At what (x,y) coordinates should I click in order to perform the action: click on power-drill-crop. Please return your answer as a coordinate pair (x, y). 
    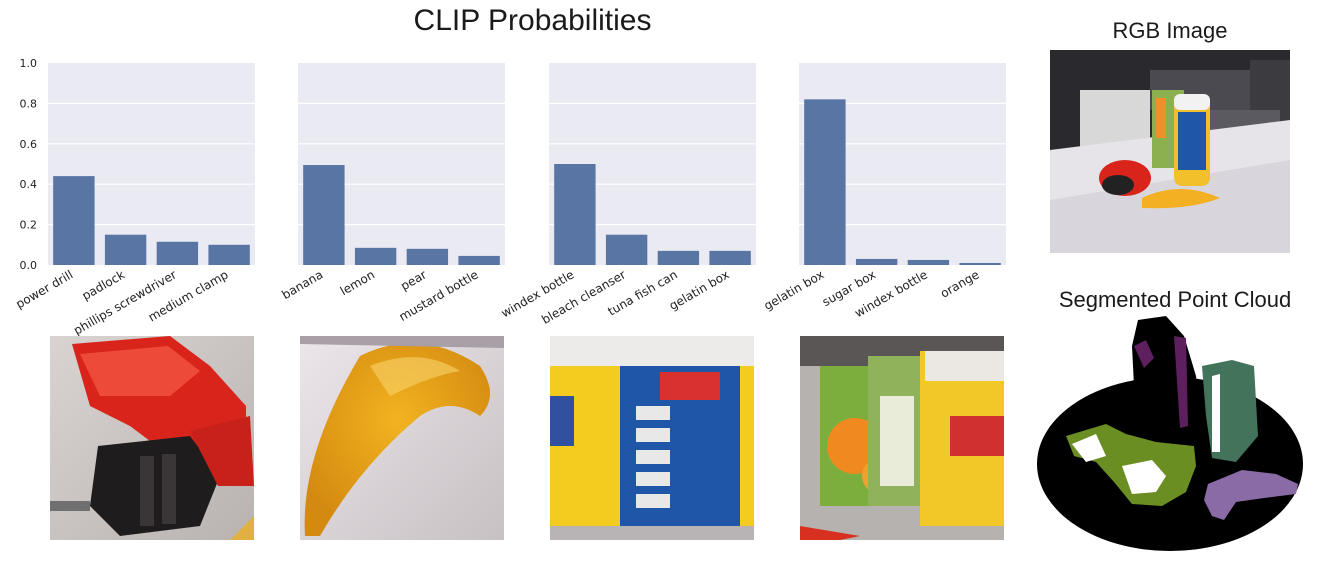
    Looking at the image, I should click on (152, 438).